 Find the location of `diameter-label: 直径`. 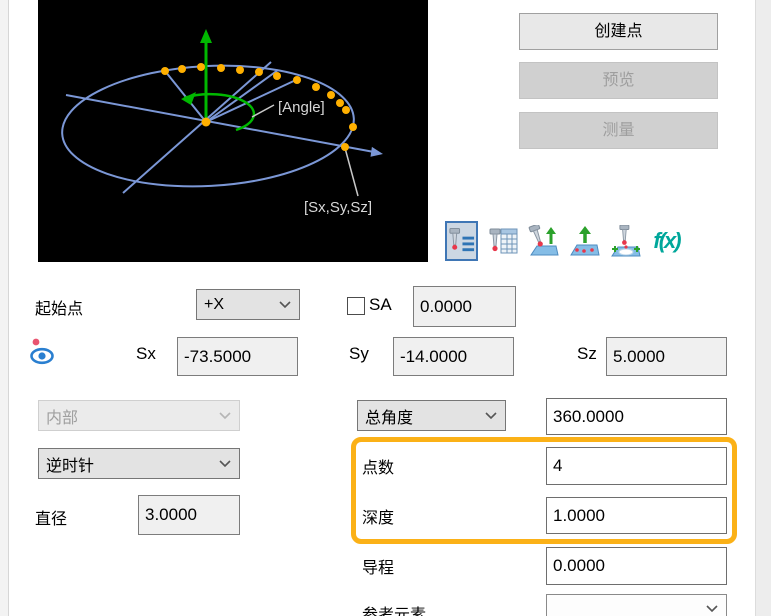

diameter-label: 直径 is located at coordinates (51, 519).